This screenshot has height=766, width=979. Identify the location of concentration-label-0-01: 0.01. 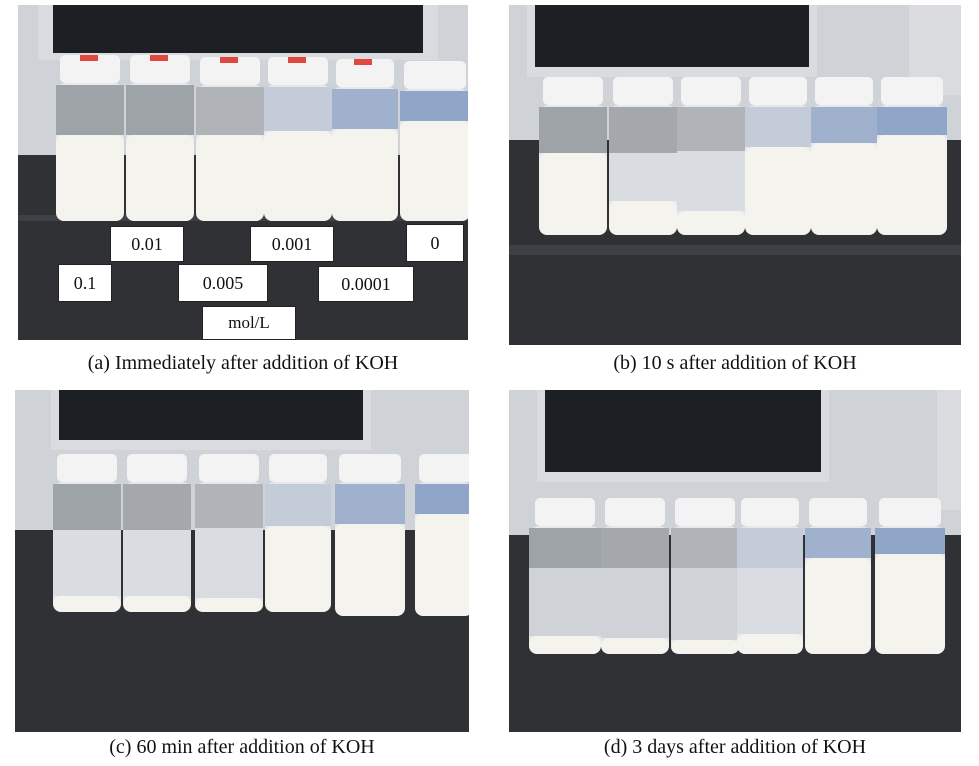
(147, 244).